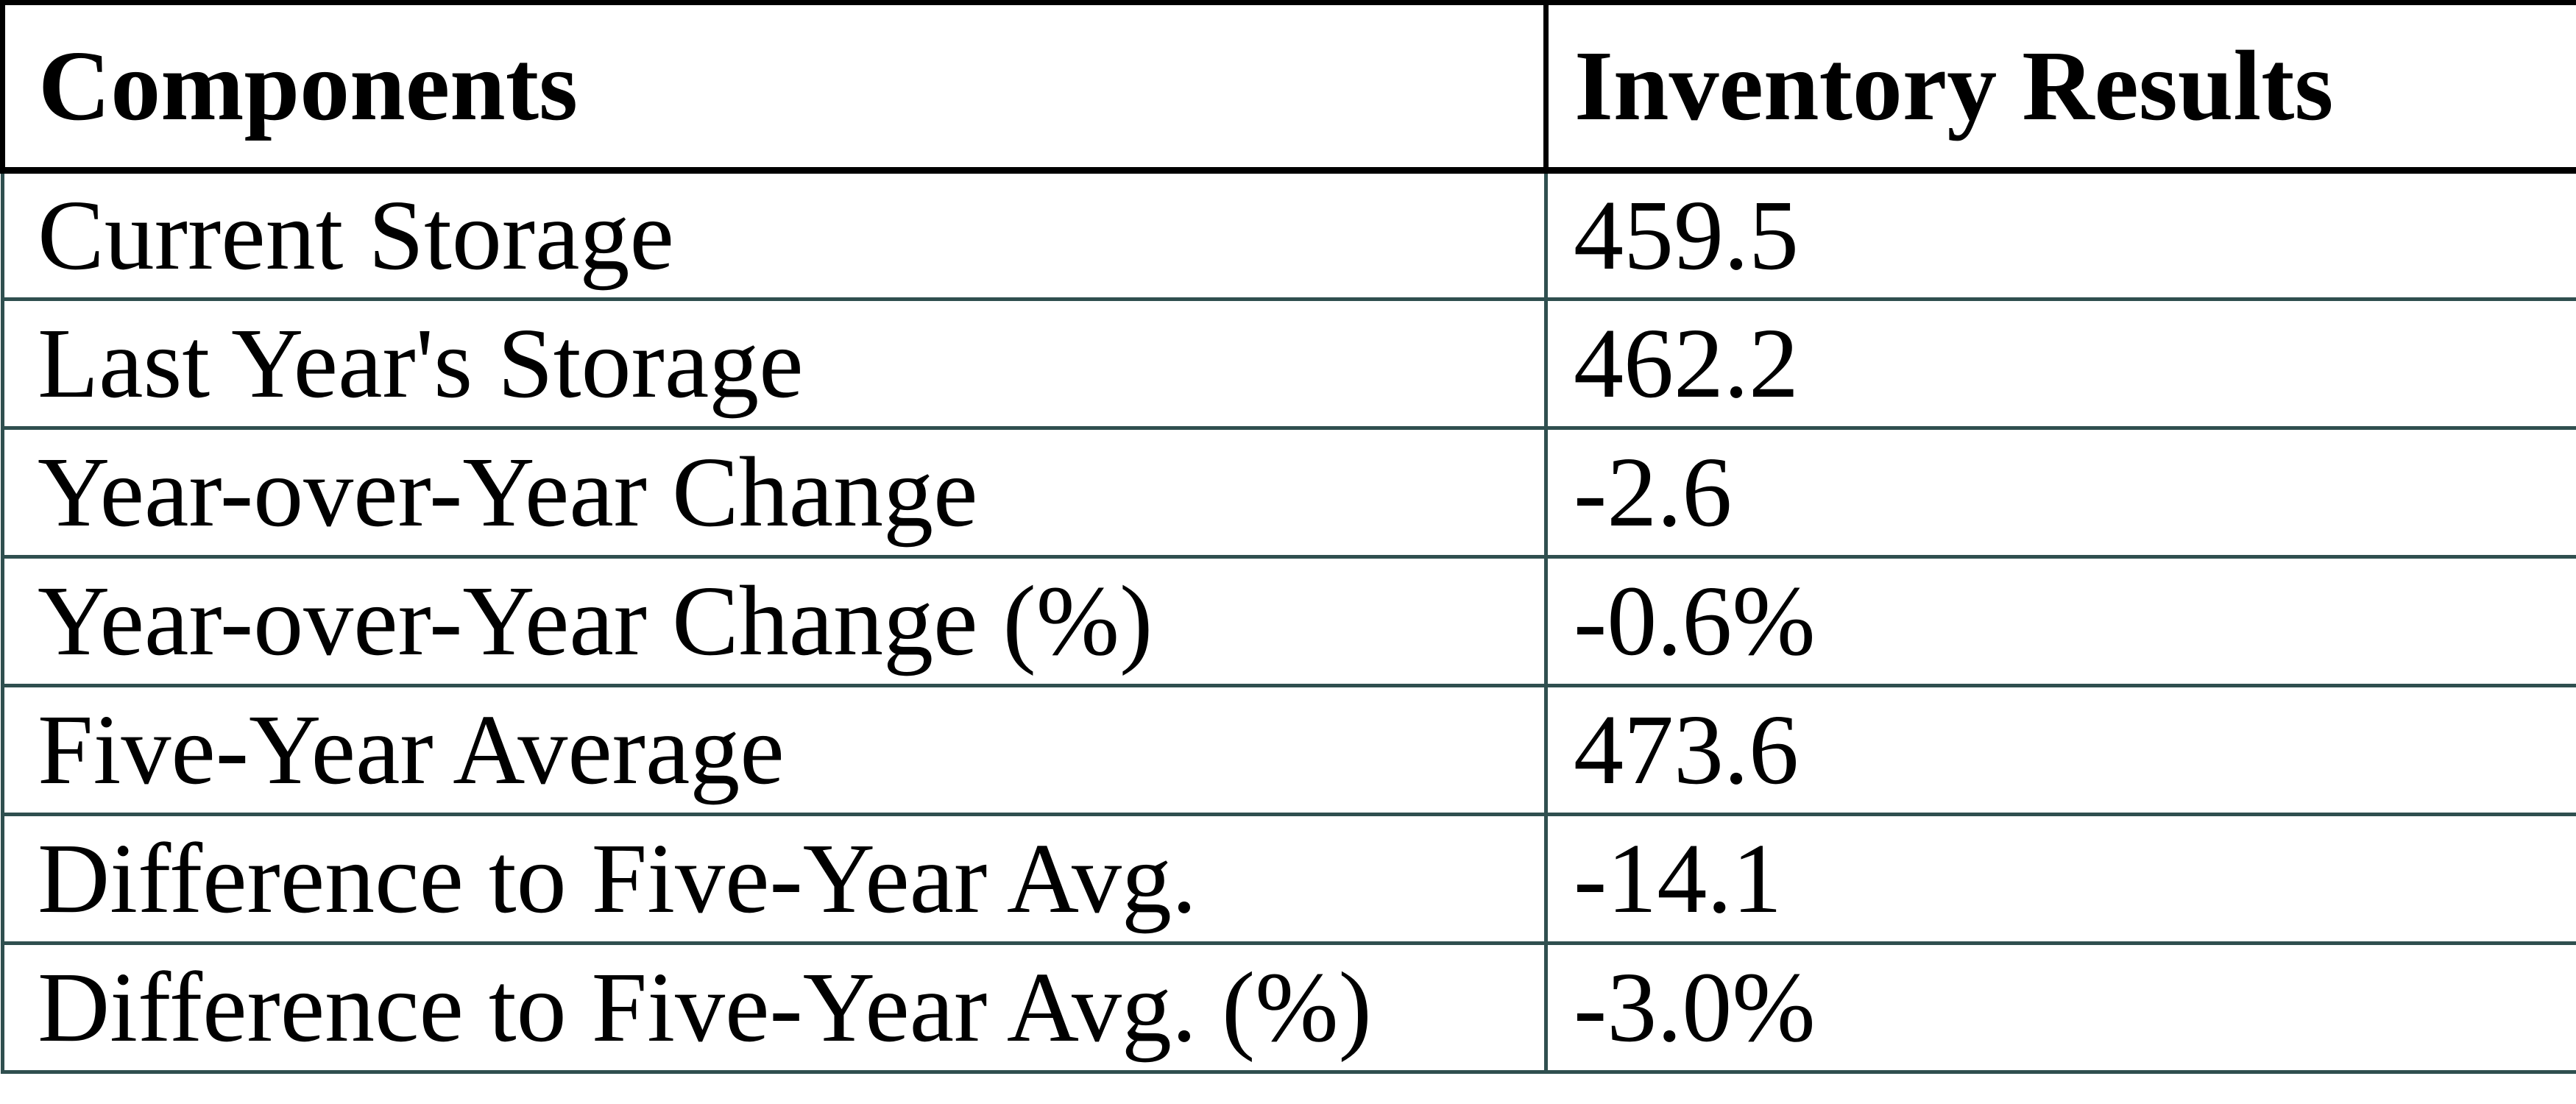 This screenshot has height=1104, width=2576. What do you see at coordinates (774, 493) in the screenshot?
I see `row-label-yoy-change: Year-over-Year Change` at bounding box center [774, 493].